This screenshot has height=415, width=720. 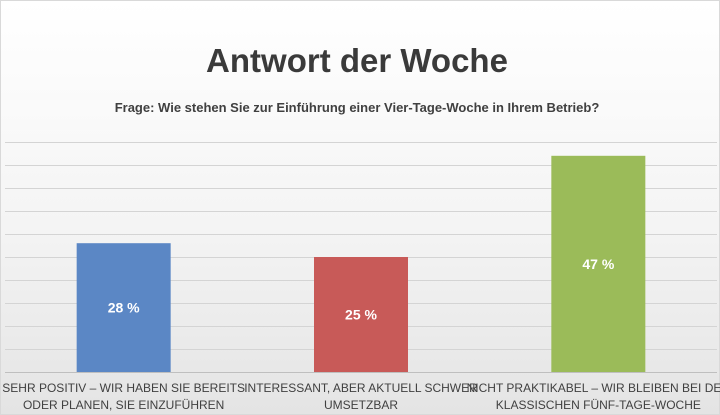 I want to click on category-label-2-line-2: UMSETZBAR, so click(x=361, y=405).